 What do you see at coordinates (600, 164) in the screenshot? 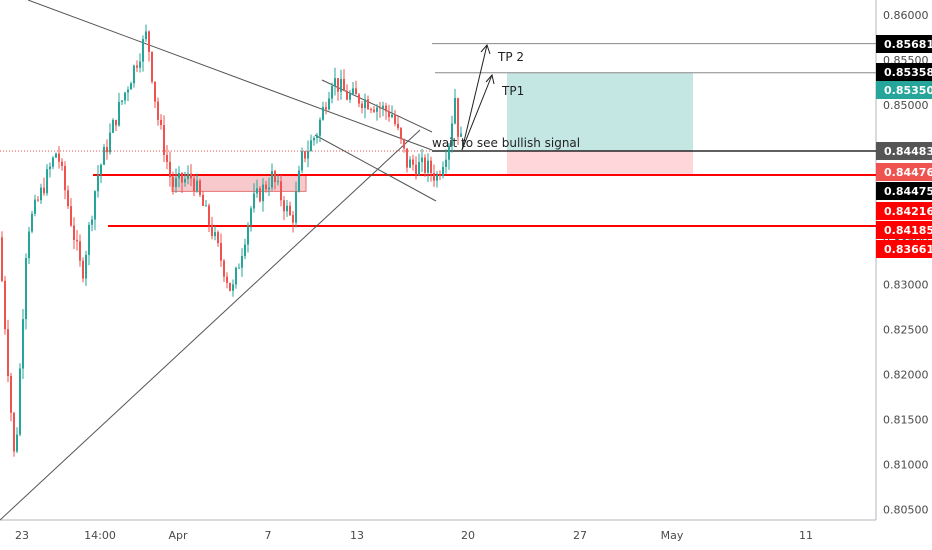
I see `stop-zone` at bounding box center [600, 164].